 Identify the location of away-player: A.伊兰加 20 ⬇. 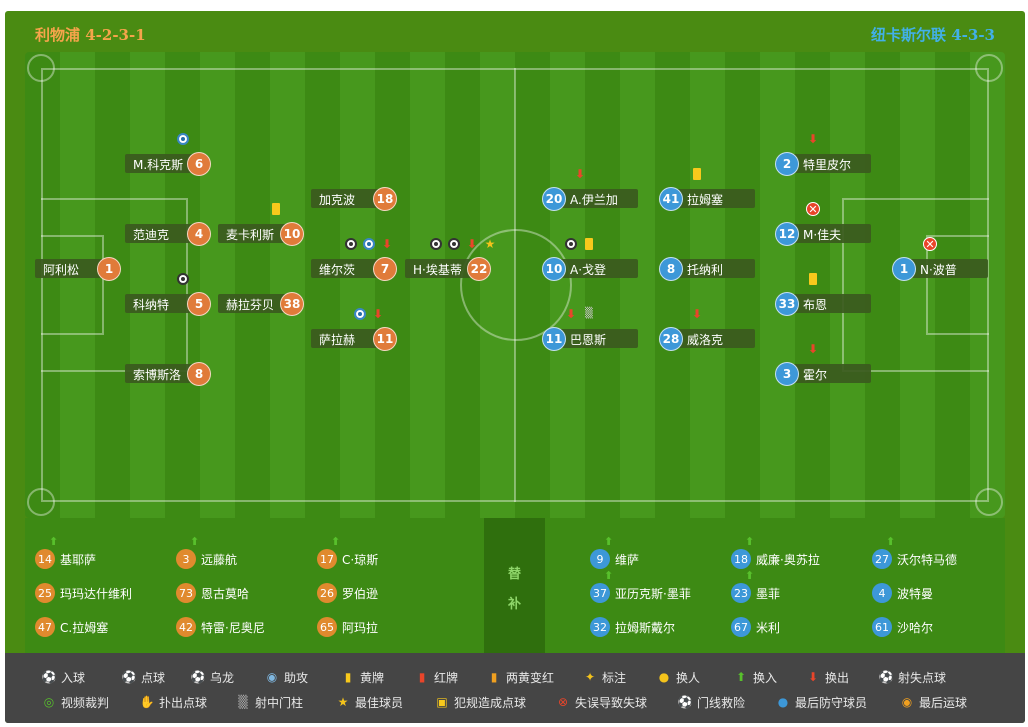
(590, 189).